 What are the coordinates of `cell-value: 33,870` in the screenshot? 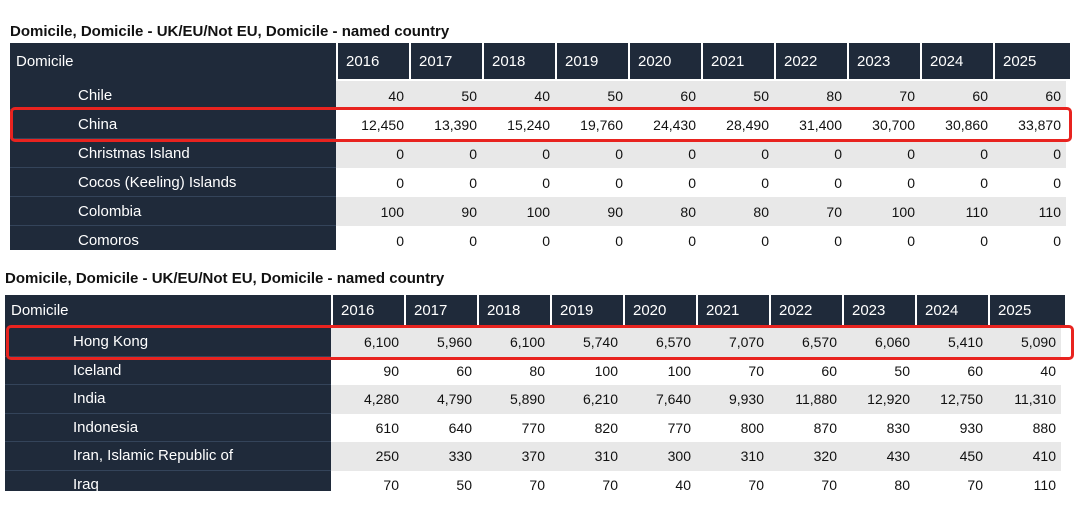 It's located at (1029, 124).